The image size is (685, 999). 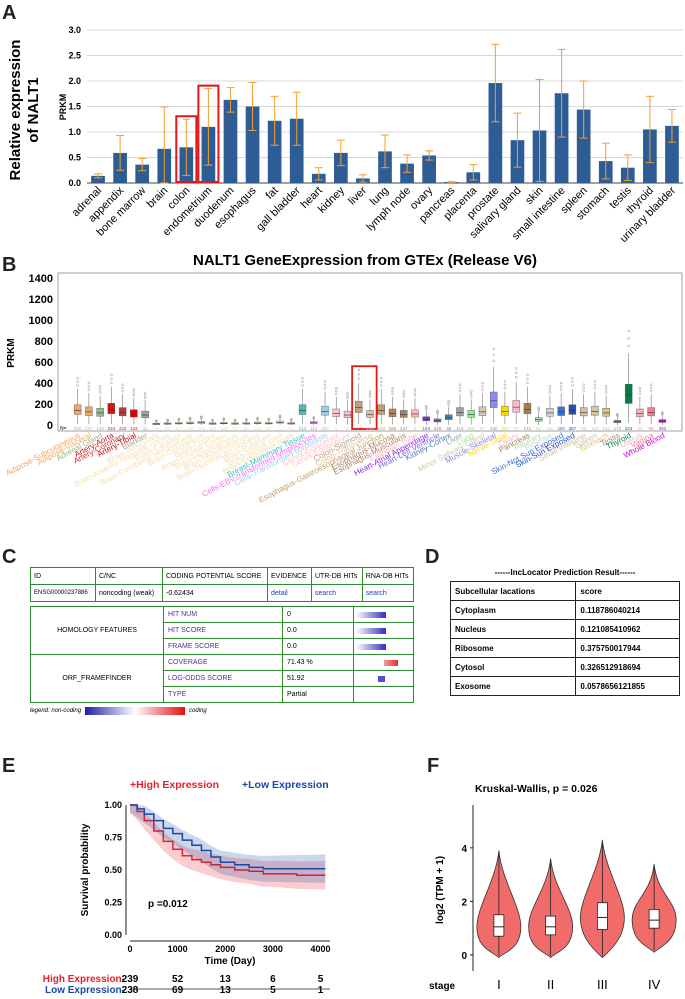 I want to click on x-tick-label: I, so click(x=499, y=984).